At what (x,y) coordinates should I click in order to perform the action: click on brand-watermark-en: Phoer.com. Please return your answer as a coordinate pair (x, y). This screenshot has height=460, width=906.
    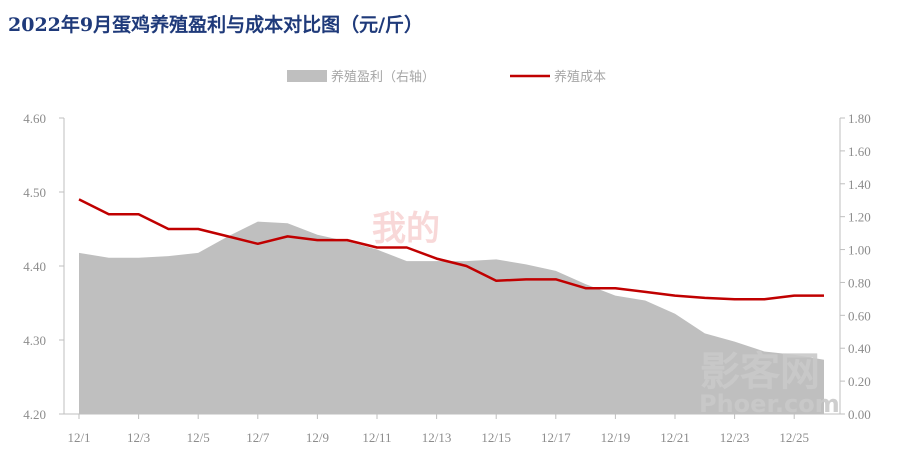
    Looking at the image, I should click on (769, 404).